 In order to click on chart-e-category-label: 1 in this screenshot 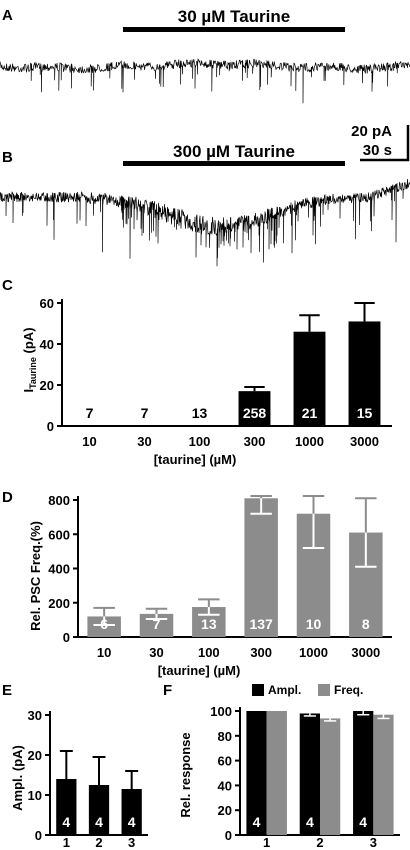, I will do `click(66, 842)`.